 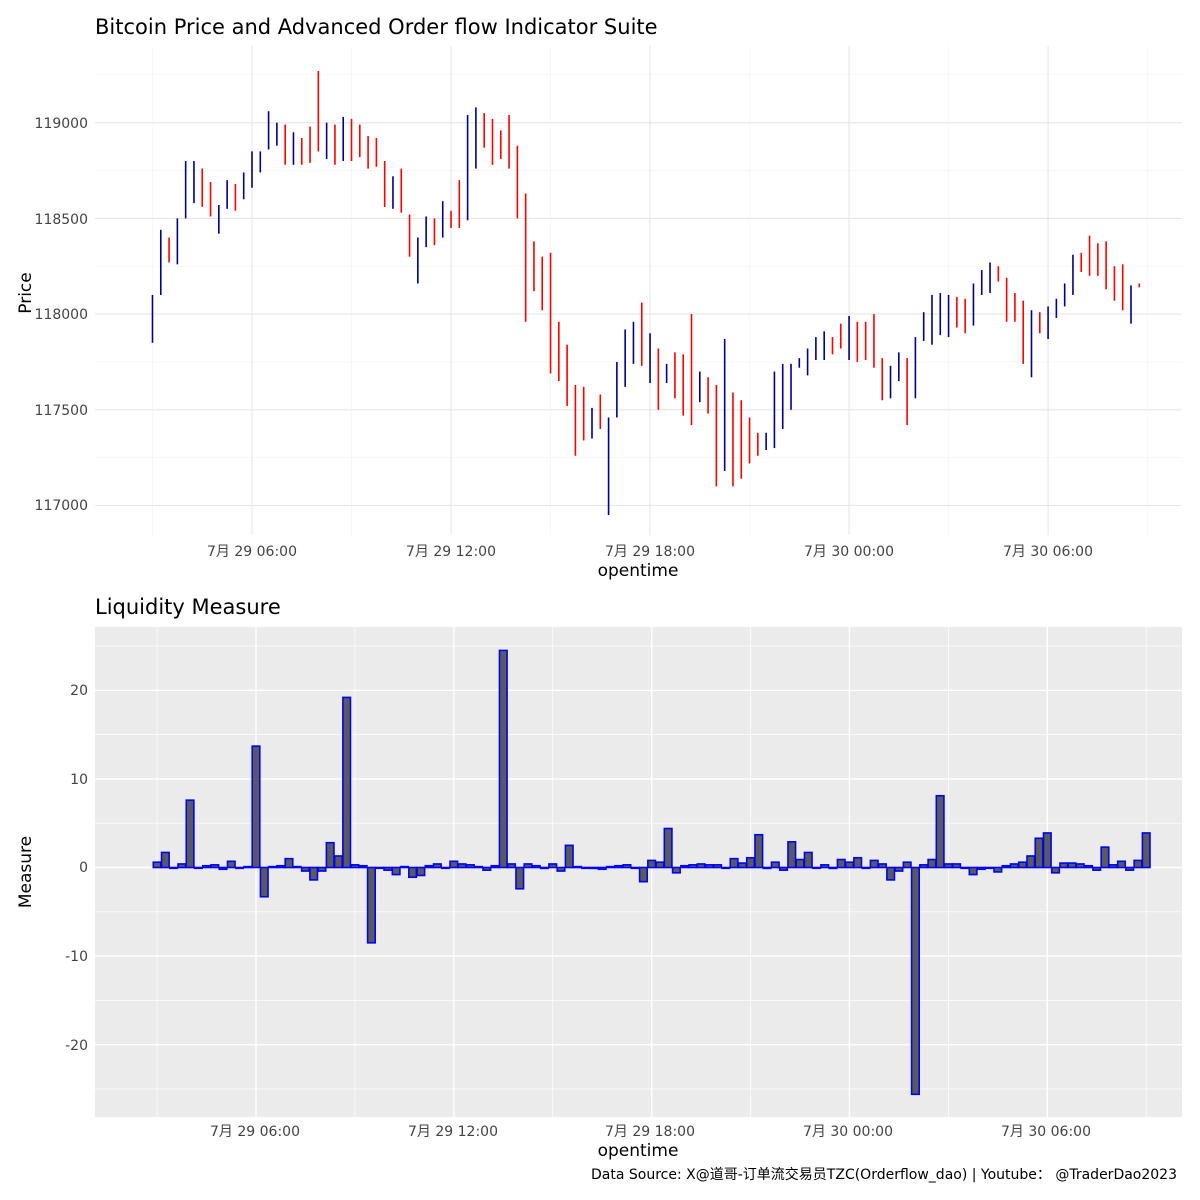 I want to click on price-y-tick: 118500, so click(x=61, y=220).